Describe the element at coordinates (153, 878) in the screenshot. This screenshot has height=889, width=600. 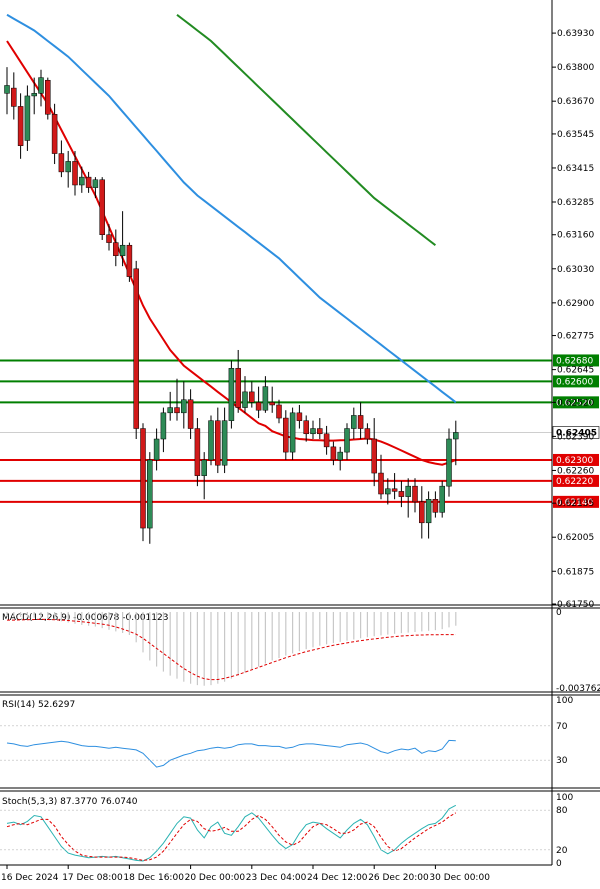
I see `time-tick-label: 18 Dec 16:00` at that location.